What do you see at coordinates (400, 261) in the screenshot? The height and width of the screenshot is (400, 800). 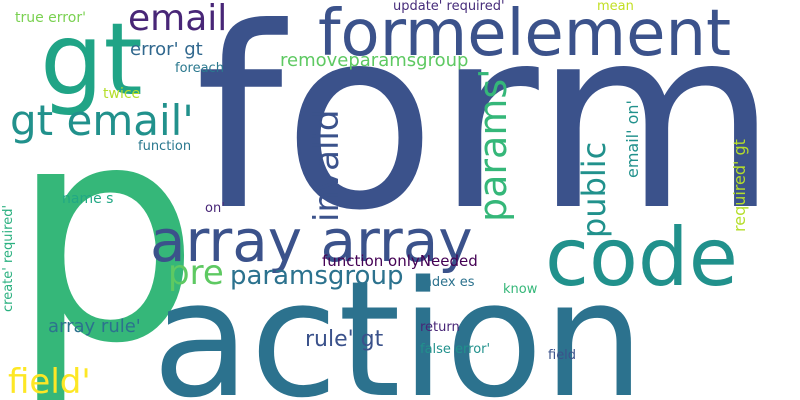 I see `word-function-onlyneeded: function onlyNeeded` at bounding box center [400, 261].